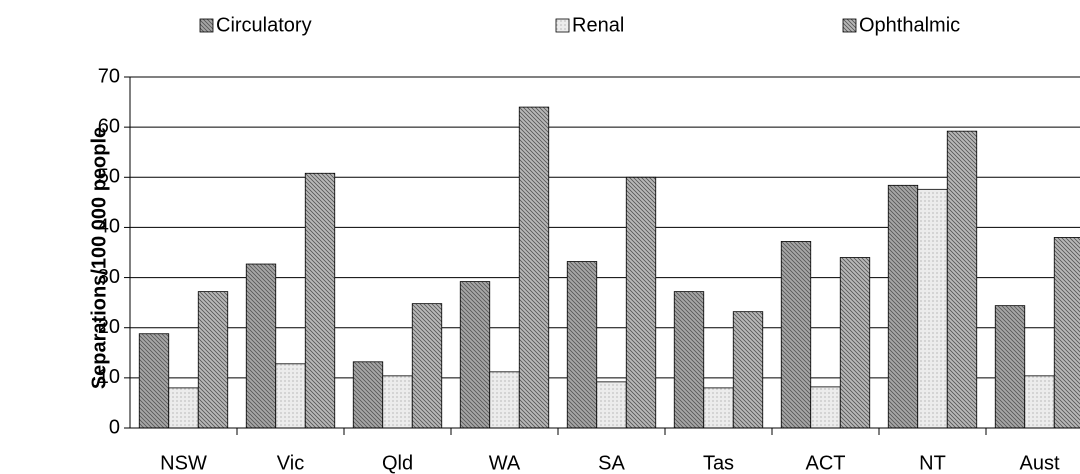 This screenshot has height=474, width=1080. What do you see at coordinates (290, 463) in the screenshot?
I see `x-tick-label: Vic` at bounding box center [290, 463].